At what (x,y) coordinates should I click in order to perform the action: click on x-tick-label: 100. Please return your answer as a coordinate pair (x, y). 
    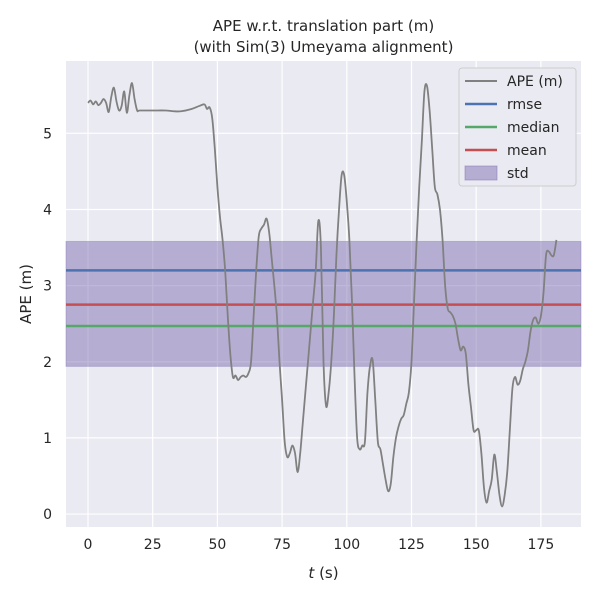
    Looking at the image, I should click on (346, 545).